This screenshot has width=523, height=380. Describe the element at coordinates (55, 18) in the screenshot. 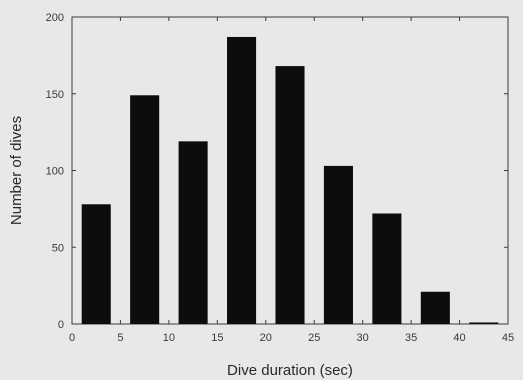

I see `y-tick-label: 200` at that location.